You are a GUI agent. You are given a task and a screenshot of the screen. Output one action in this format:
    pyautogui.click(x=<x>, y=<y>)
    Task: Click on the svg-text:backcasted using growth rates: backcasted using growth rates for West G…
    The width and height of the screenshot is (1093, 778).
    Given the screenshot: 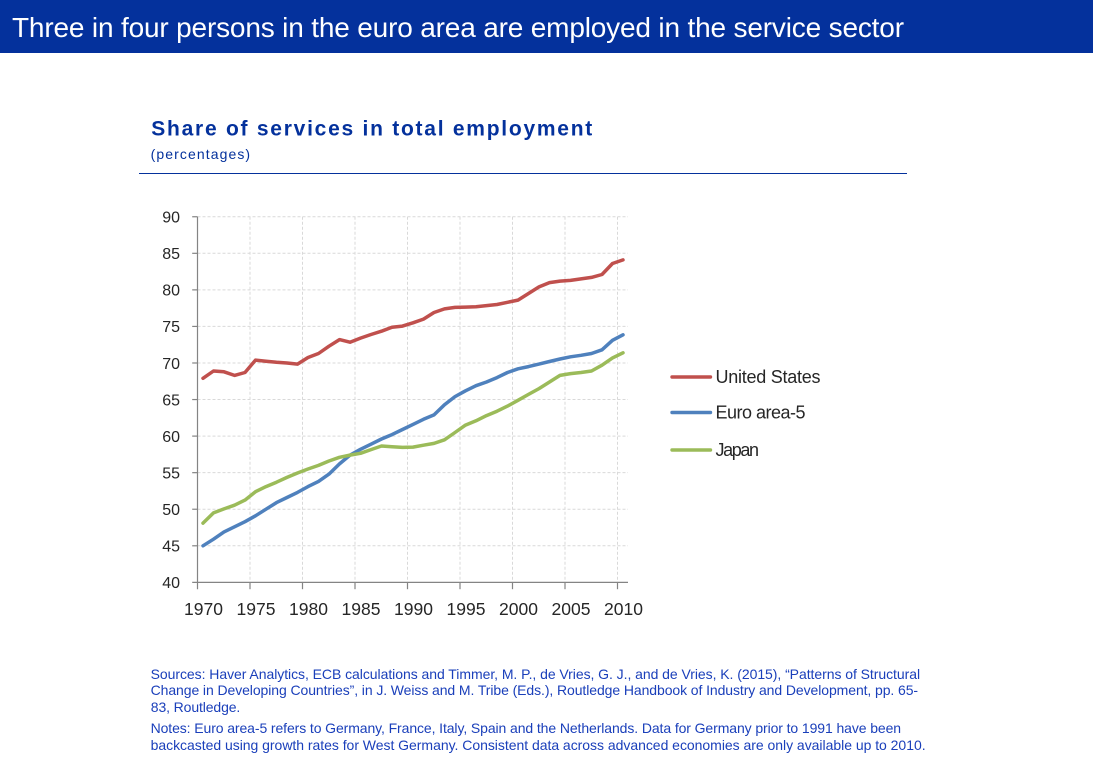 What is the action you would take?
    pyautogui.click(x=538, y=745)
    